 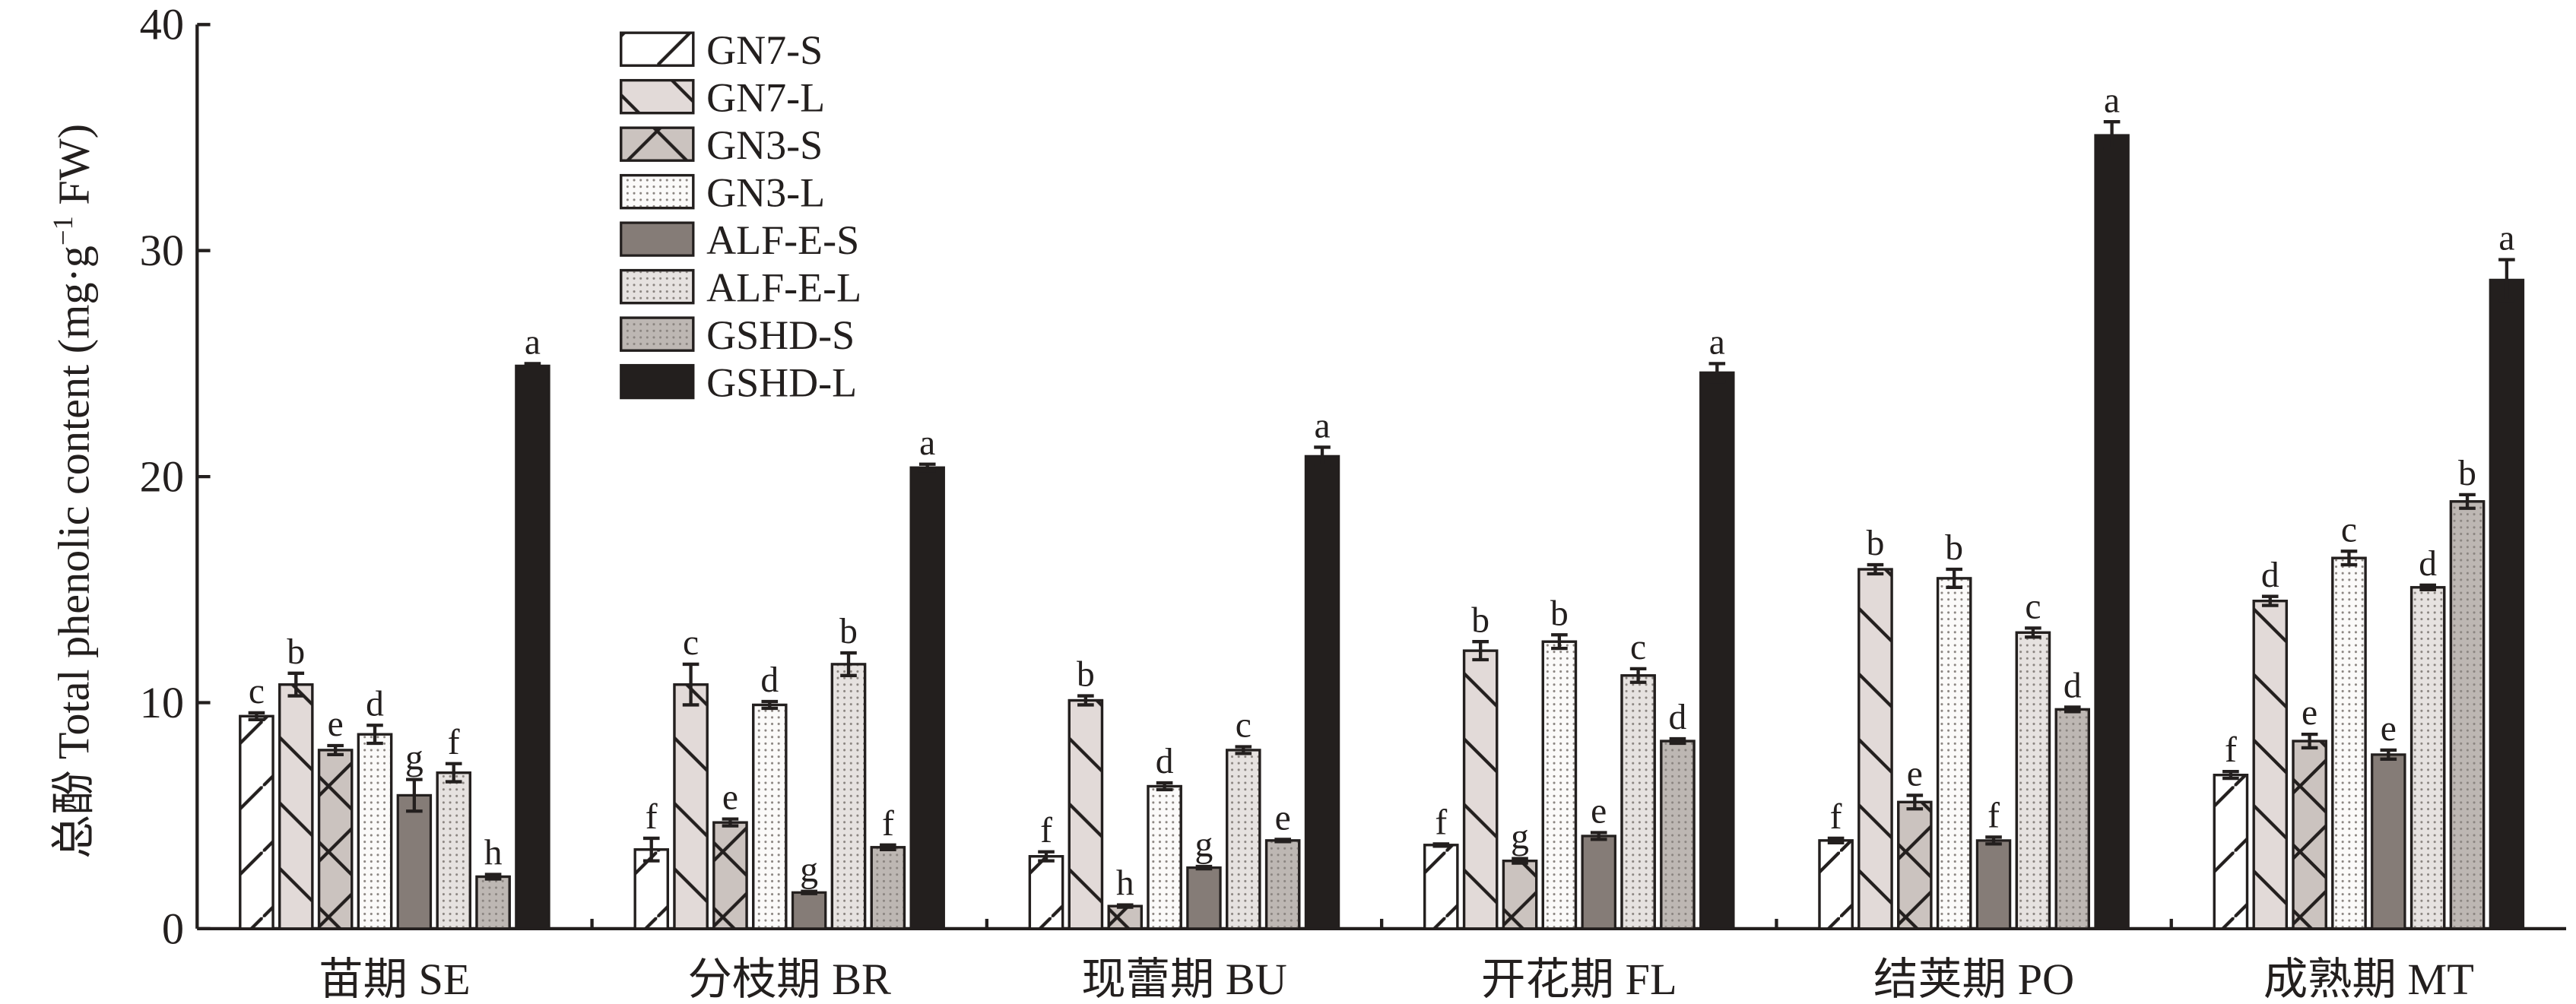 I want to click on x-tick-label: 分枝期 BR, so click(x=790, y=979).